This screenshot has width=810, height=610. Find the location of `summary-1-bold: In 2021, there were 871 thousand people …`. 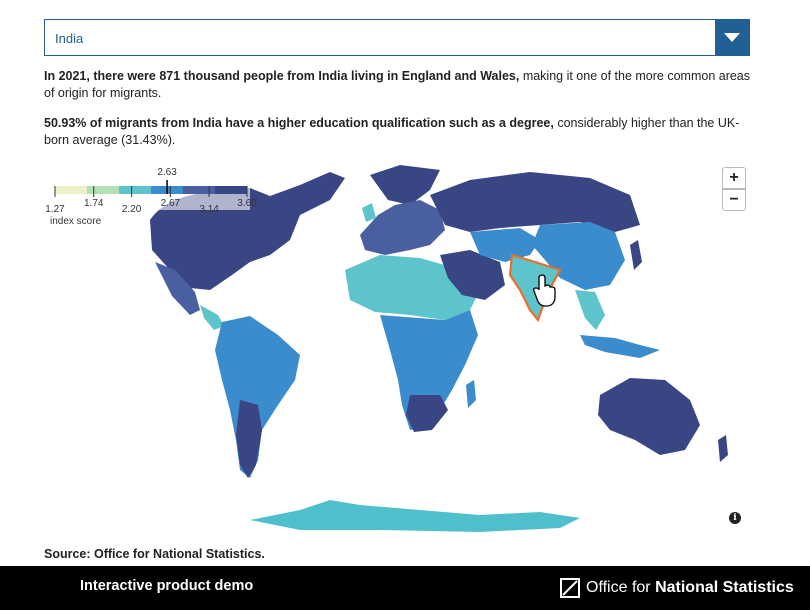

summary-1-bold: In 2021, there were 871 thousand people … is located at coordinates (282, 76).